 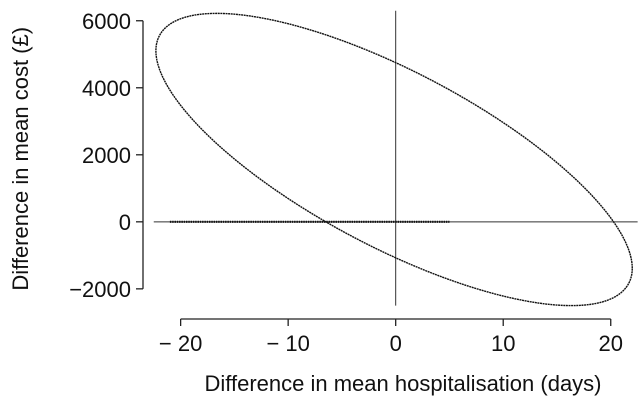 What do you see at coordinates (106, 155) in the screenshot?
I see `y-tick-label: 2000` at bounding box center [106, 155].